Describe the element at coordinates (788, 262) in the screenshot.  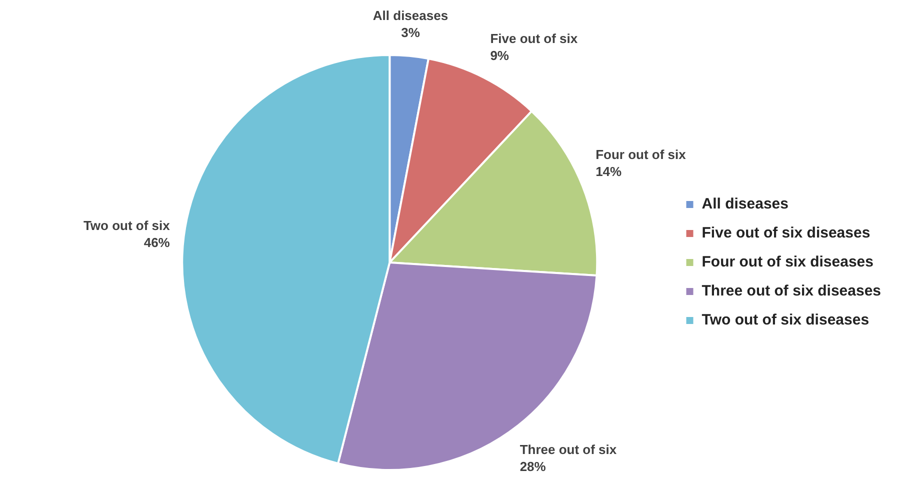
I see `legend-label: Four out of six diseases` at that location.